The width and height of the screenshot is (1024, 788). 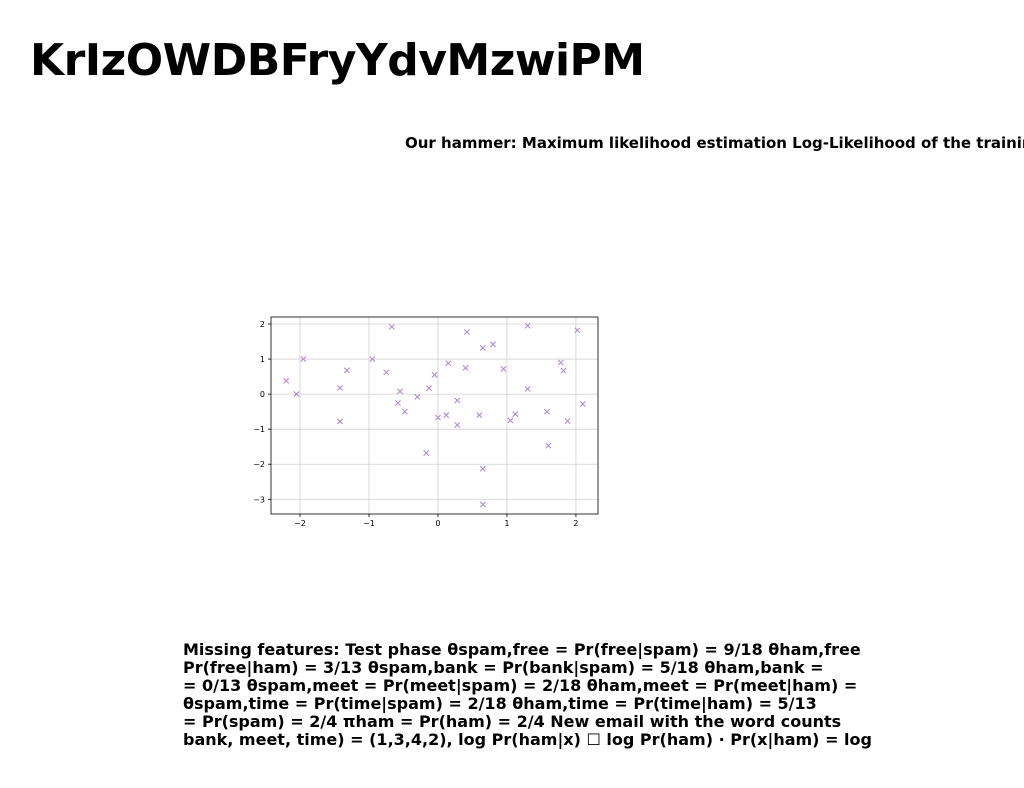 What do you see at coordinates (262, 394) in the screenshot?
I see `y-tick-label: 0` at bounding box center [262, 394].